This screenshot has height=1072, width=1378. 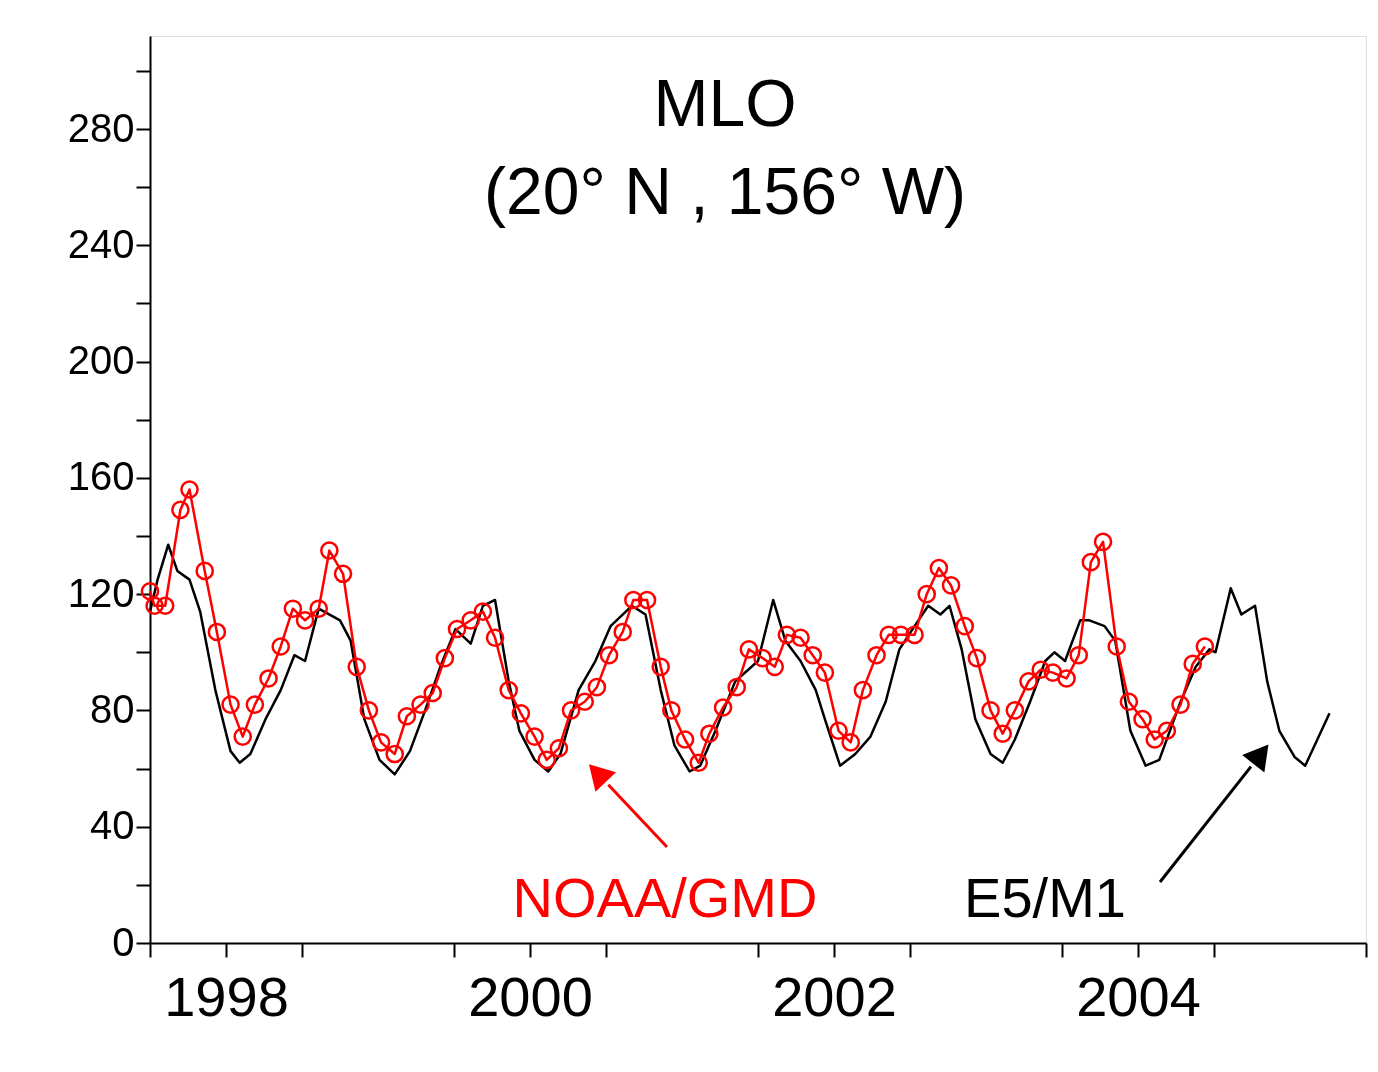 I want to click on y-tick-label: 240, so click(x=101, y=243).